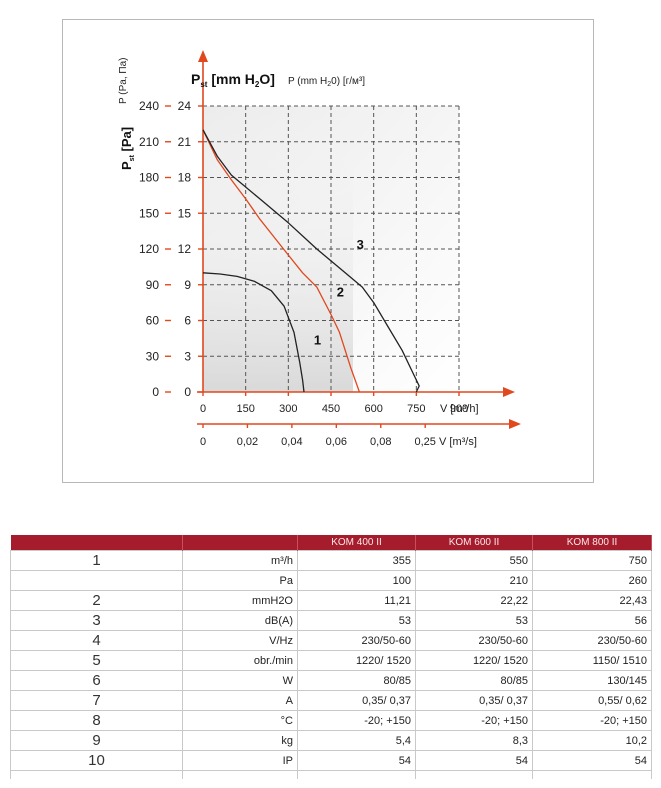  What do you see at coordinates (187, 321) in the screenshot?
I see `y-tick-label-mm: 6` at bounding box center [187, 321].